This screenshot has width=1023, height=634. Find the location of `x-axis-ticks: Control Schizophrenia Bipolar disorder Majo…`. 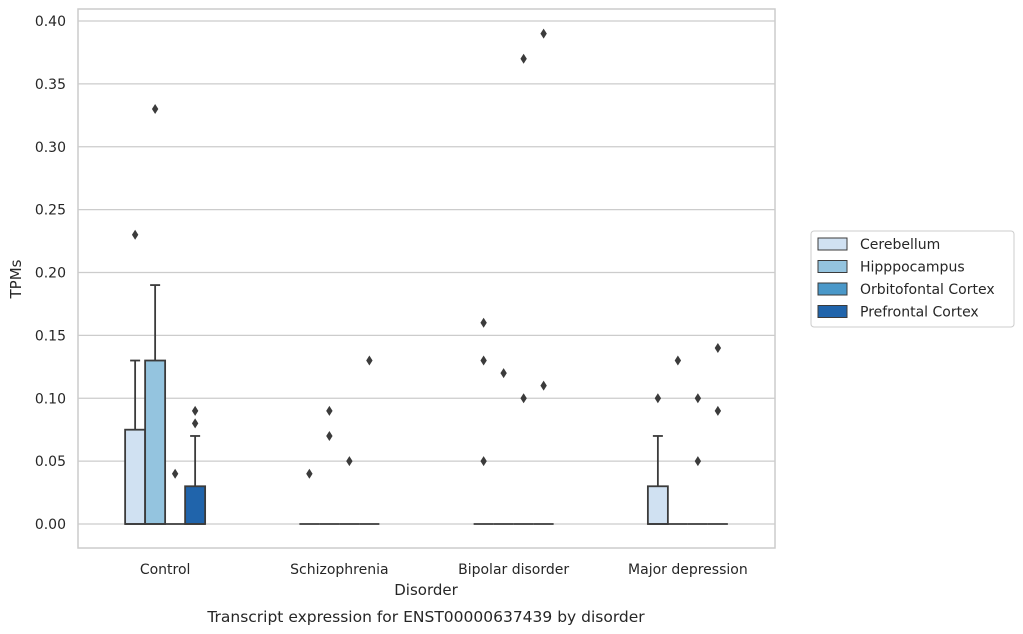

x-axis-ticks: Control Schizophrenia Bipolar disorder Majo… is located at coordinates (444, 570).